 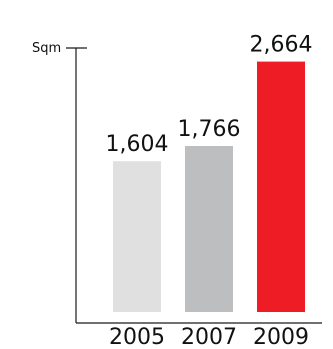 I want to click on value-label-2005: 1,604, so click(x=137, y=144).